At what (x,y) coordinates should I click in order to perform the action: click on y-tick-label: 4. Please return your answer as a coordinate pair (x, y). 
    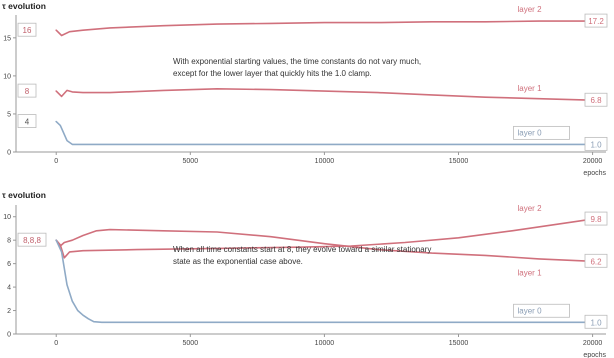
    Looking at the image, I should click on (9, 288).